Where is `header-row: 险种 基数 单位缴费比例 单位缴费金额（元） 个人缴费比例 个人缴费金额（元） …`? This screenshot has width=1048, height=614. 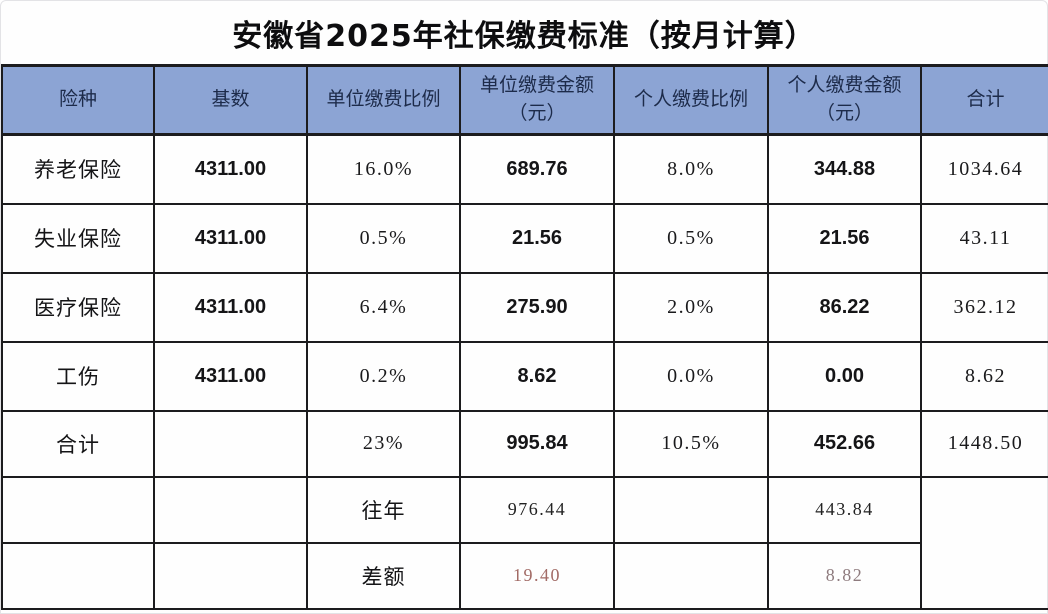
header-row: 险种 基数 单位缴费比例 单位缴费金额（元） 个人缴费比例 个人缴费金额（元） … is located at coordinates (524, 100).